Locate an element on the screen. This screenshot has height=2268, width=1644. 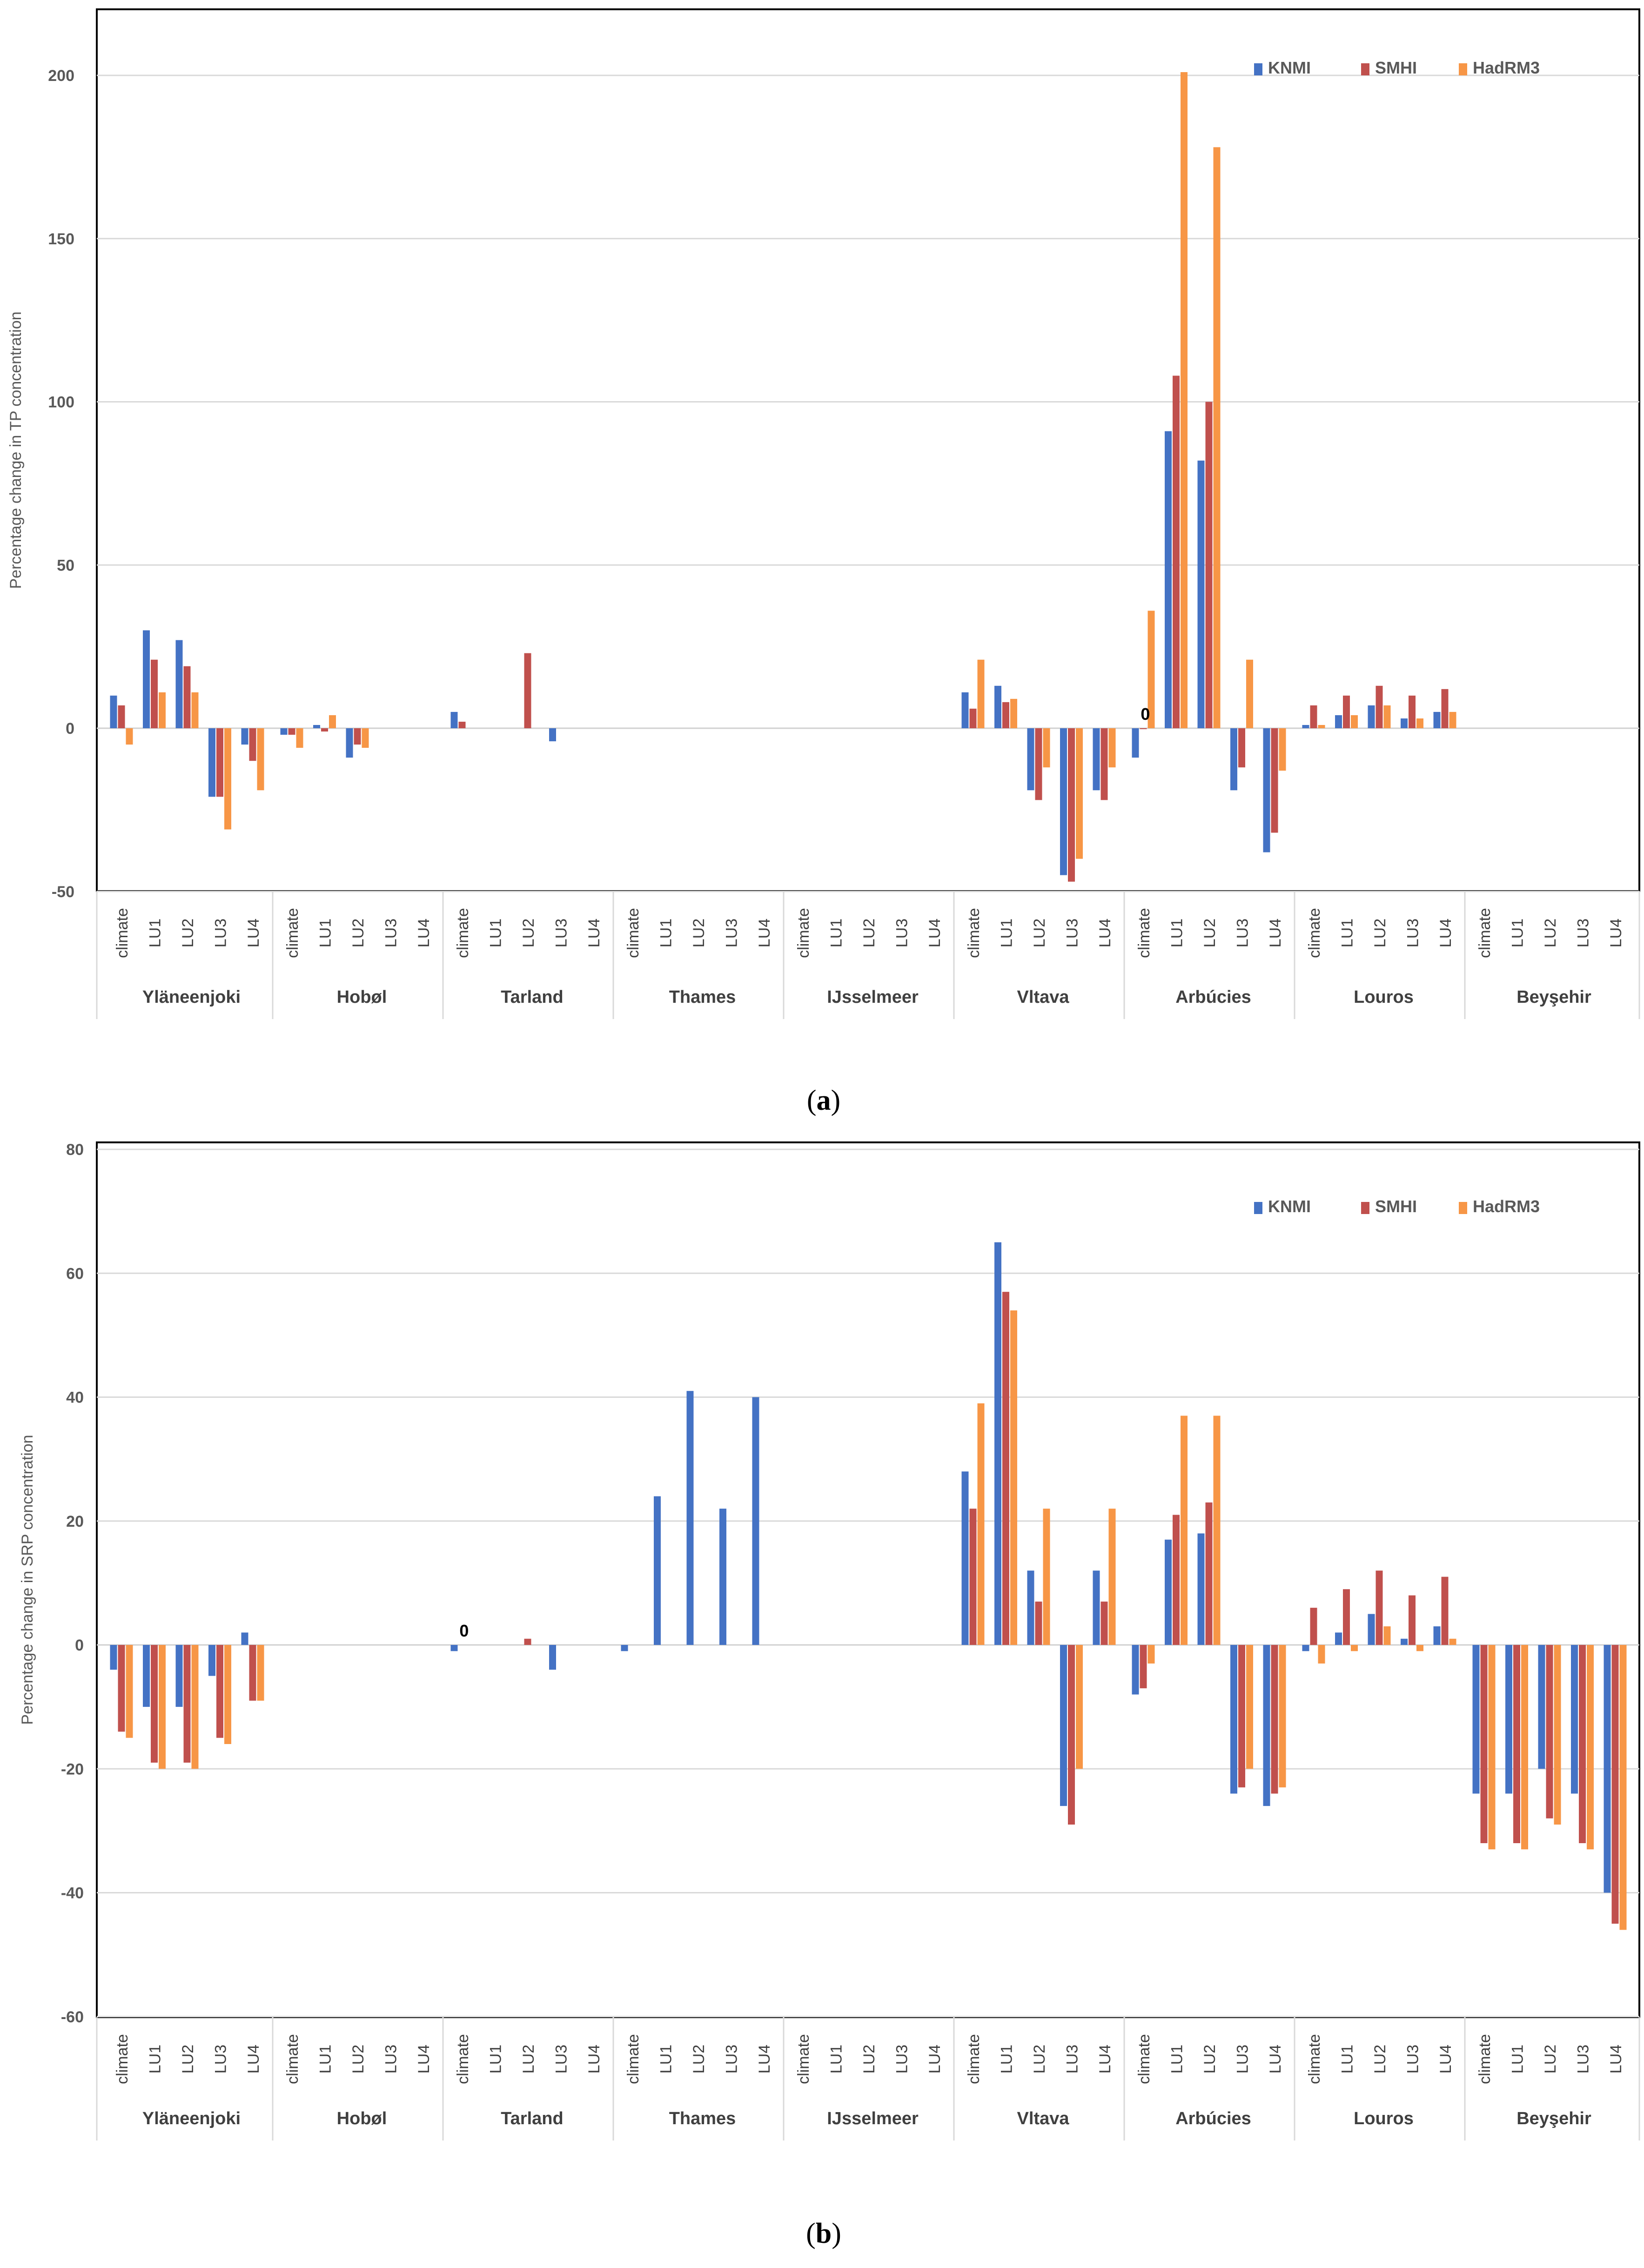
bar-knmi-beysehir-lu1 is located at coordinates (1508, 1719).